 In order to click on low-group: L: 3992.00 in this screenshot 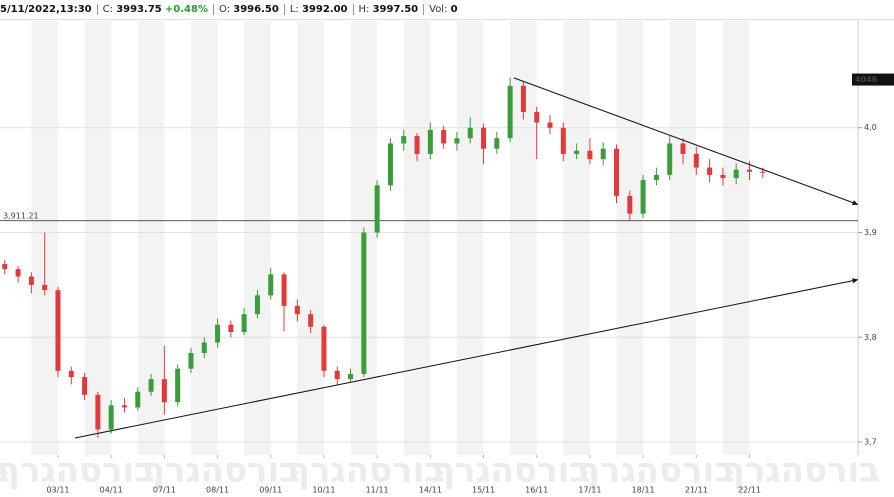, I will do `click(318, 9)`.